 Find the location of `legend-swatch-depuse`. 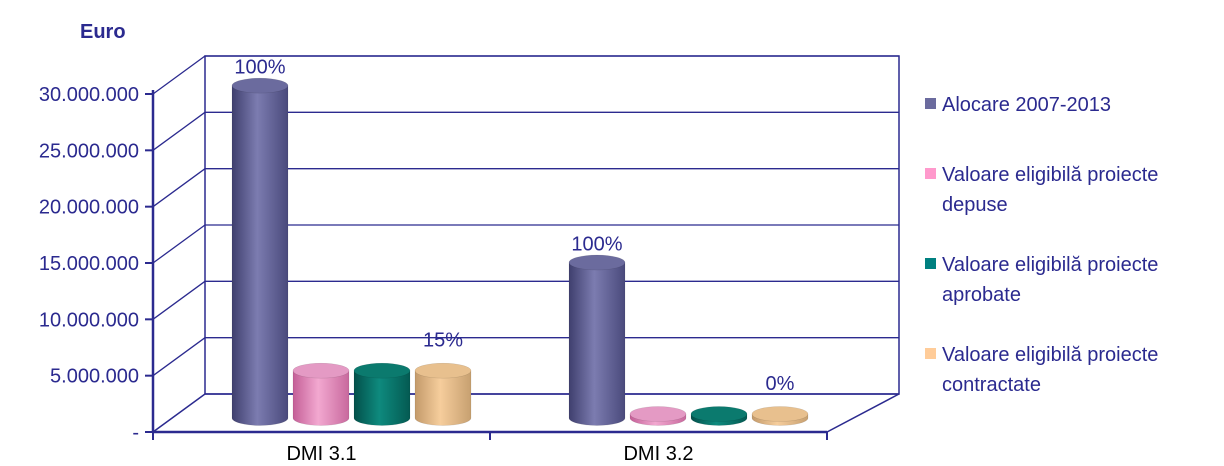

legend-swatch-depuse is located at coordinates (930, 173).